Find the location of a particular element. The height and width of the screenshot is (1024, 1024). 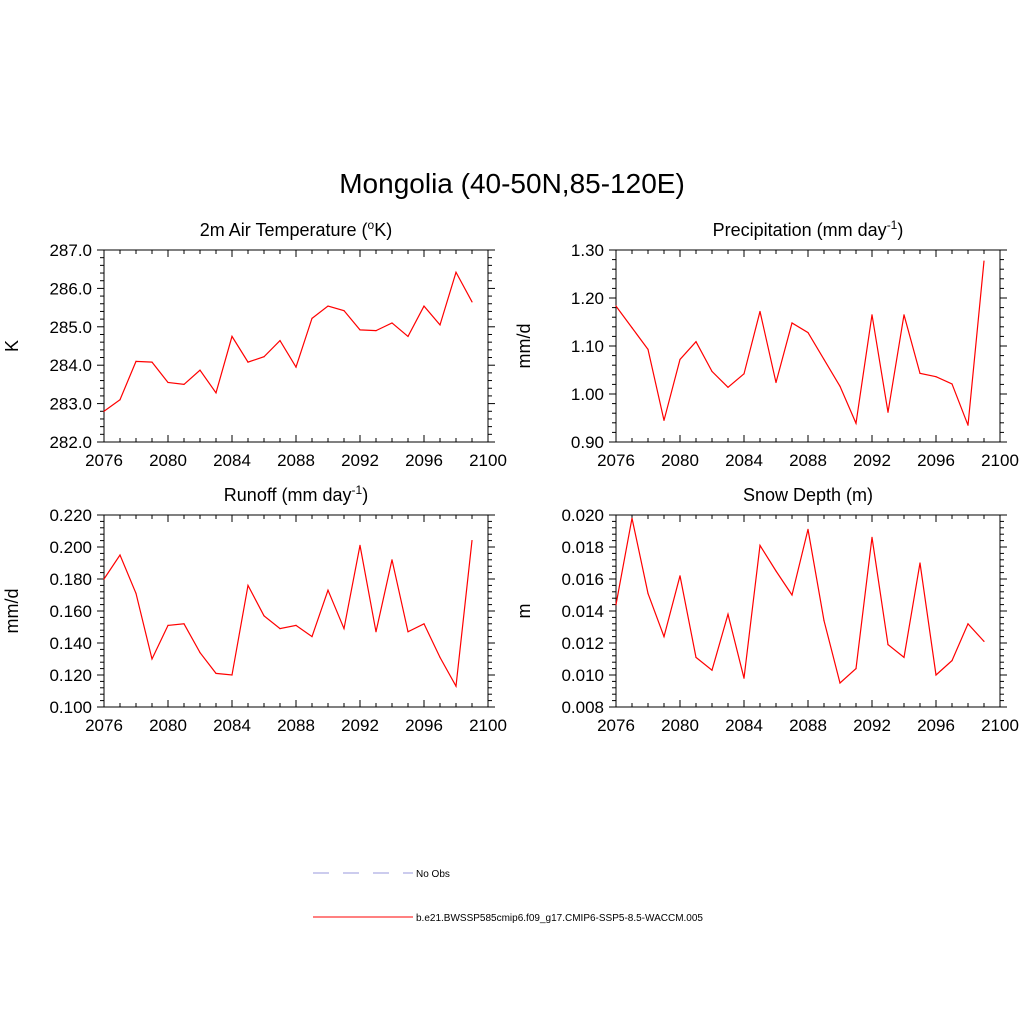

y-tick-label: 0.200 is located at coordinates (70, 547).